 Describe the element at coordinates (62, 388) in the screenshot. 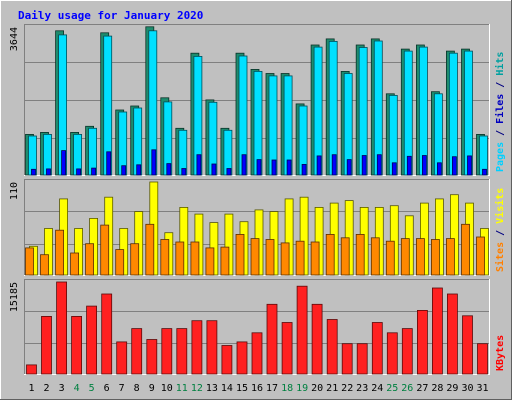

I see `x-tick-label: 3` at that location.